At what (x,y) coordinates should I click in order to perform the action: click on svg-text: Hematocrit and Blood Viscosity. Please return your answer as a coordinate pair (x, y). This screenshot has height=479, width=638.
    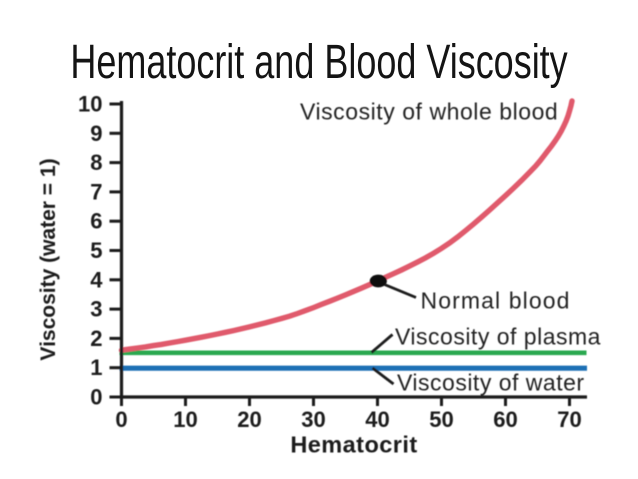
    Looking at the image, I should click on (319, 61).